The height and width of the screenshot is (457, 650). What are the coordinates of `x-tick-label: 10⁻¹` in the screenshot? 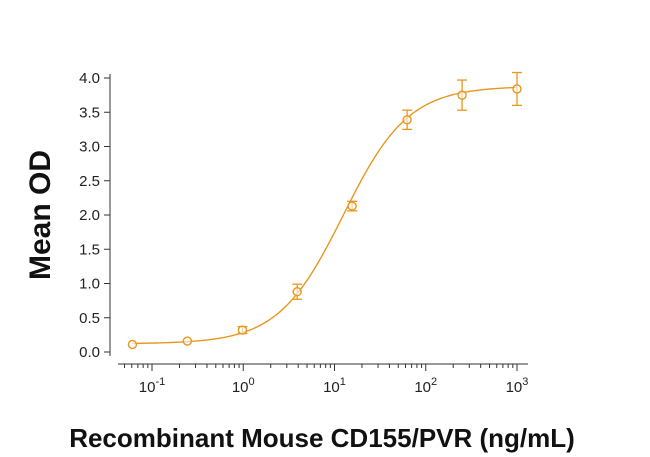 It's located at (152, 386).